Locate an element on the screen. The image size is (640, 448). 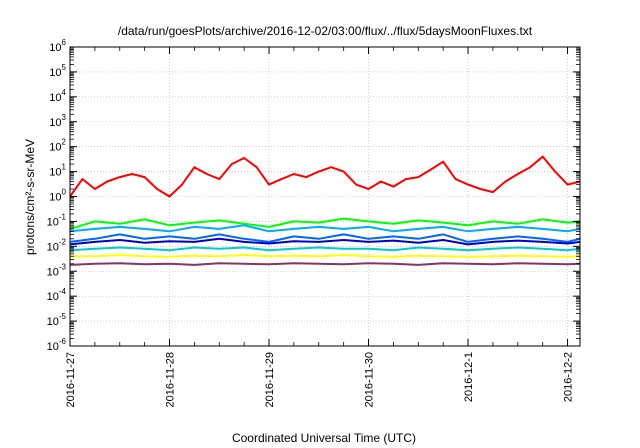
y-tick-exponent: -4 is located at coordinates (63, 291).